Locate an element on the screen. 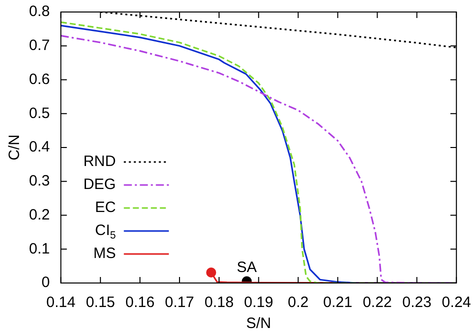  x-tick-label: 0.2 is located at coordinates (298, 303).